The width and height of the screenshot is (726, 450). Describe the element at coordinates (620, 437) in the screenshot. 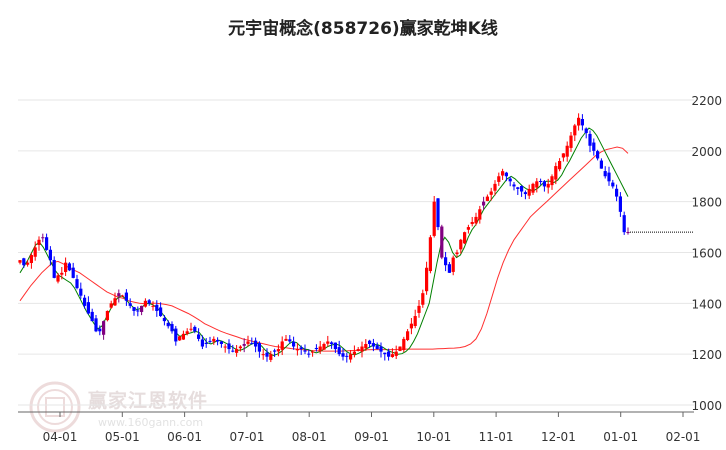

I see `x-tick-label: 01-01` at that location.